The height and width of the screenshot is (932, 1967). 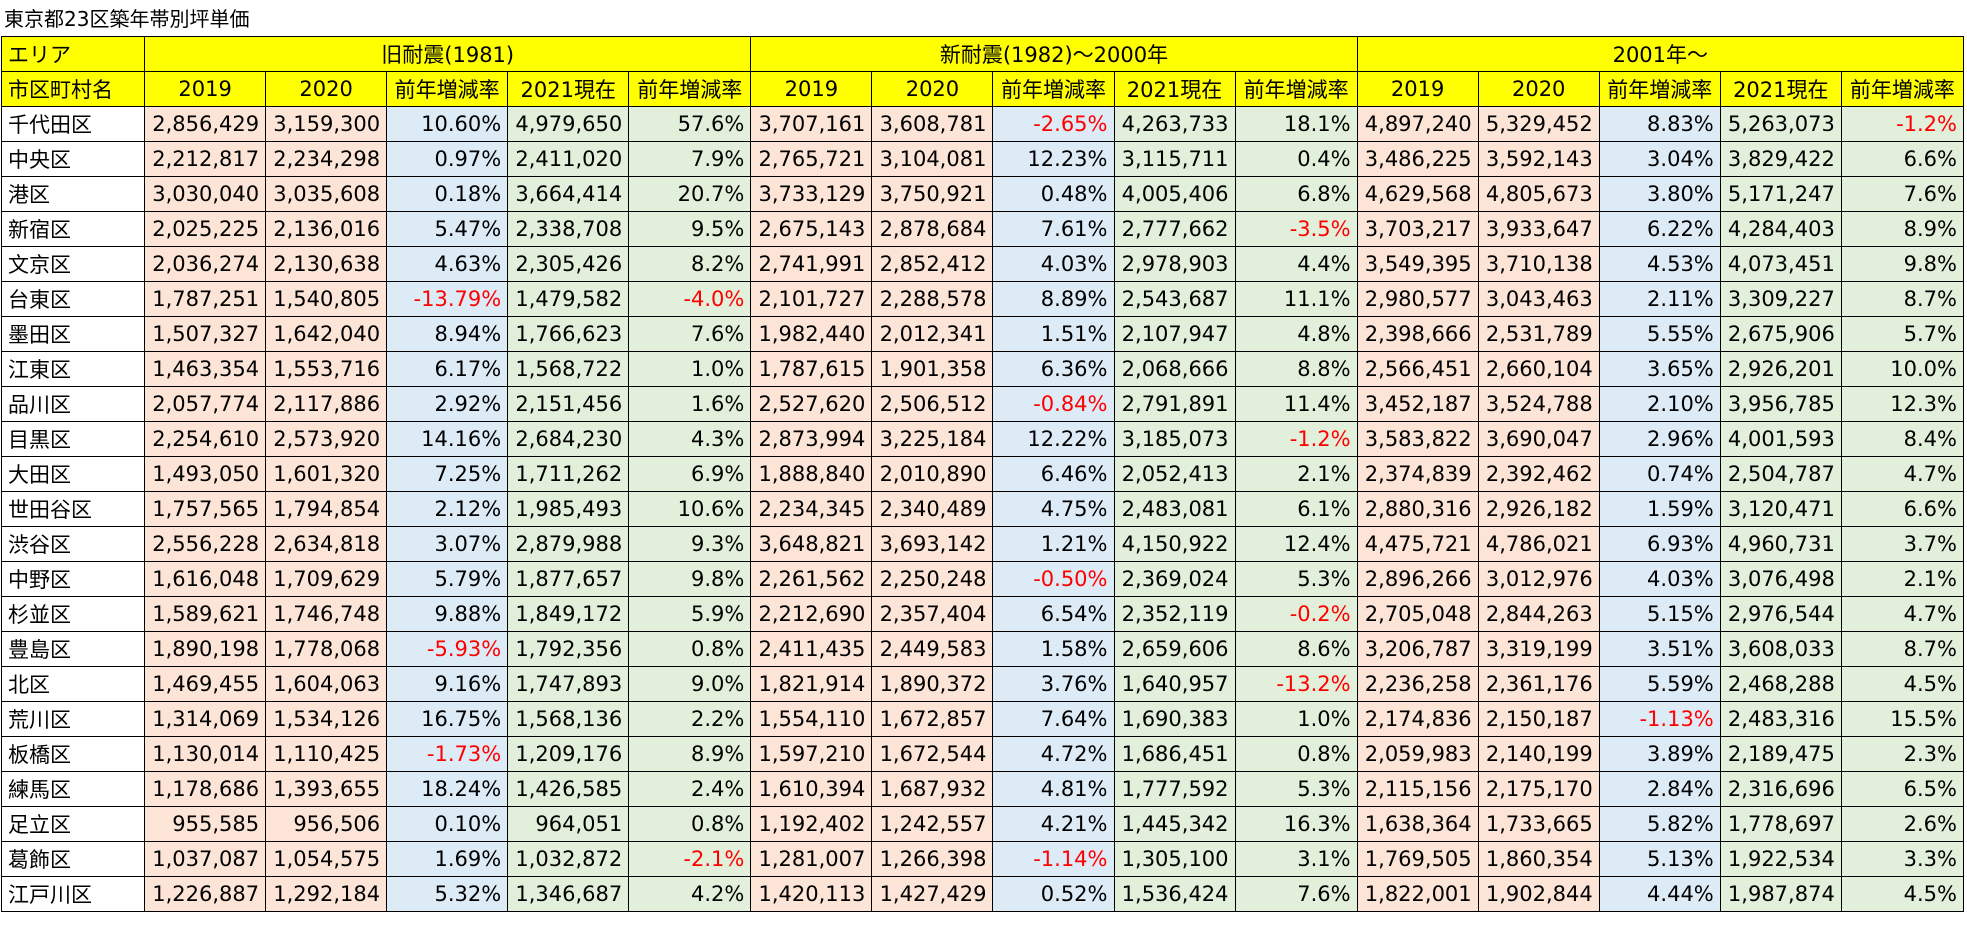 What do you see at coordinates (1902, 894) in the screenshot?
I see `table-cell: 4.5%` at bounding box center [1902, 894].